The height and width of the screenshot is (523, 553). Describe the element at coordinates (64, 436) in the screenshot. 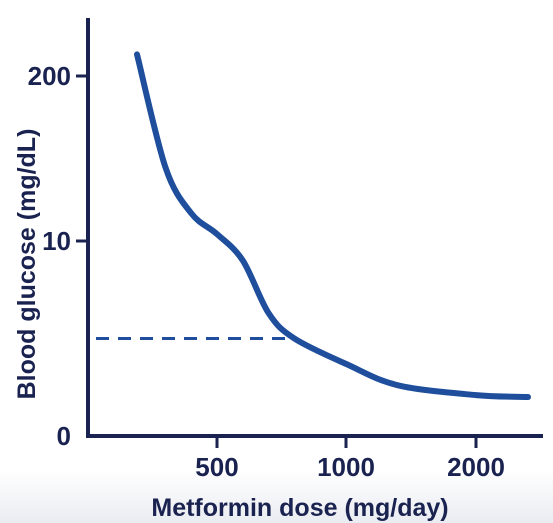

I see `y-tick-label: 0` at that location.